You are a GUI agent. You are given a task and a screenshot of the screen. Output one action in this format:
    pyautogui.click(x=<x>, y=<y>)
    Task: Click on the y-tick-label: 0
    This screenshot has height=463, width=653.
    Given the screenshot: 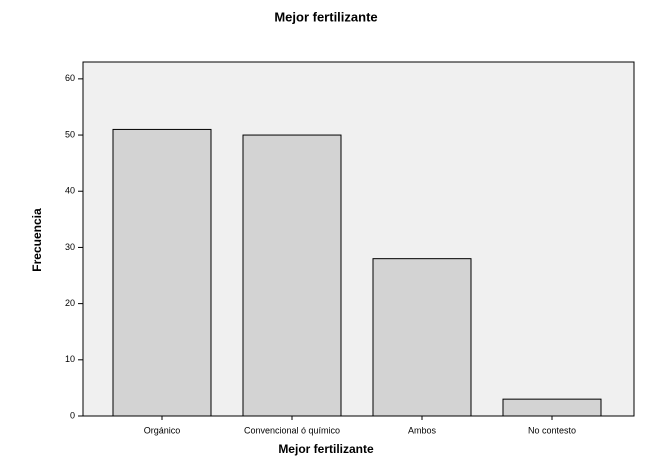 What is the action you would take?
    pyautogui.click(x=72, y=415)
    